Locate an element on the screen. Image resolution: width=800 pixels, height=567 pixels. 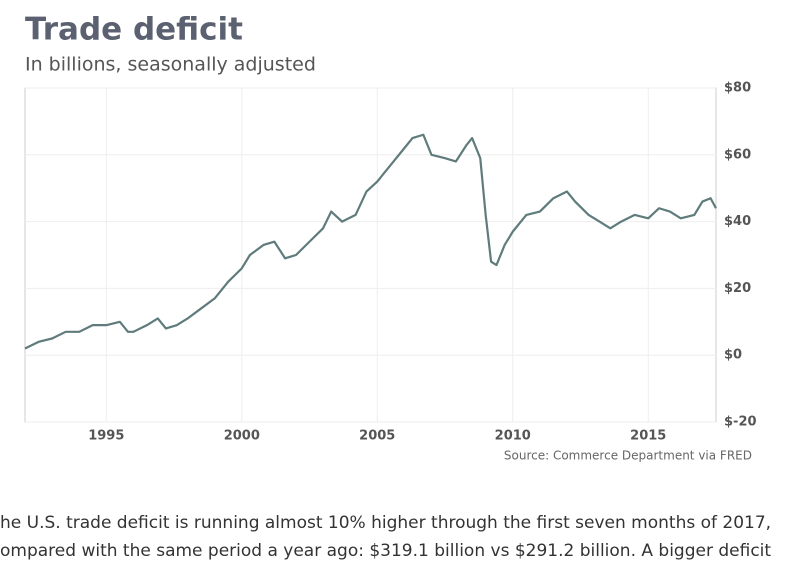
x-tick-label: 2005 is located at coordinates (377, 436).